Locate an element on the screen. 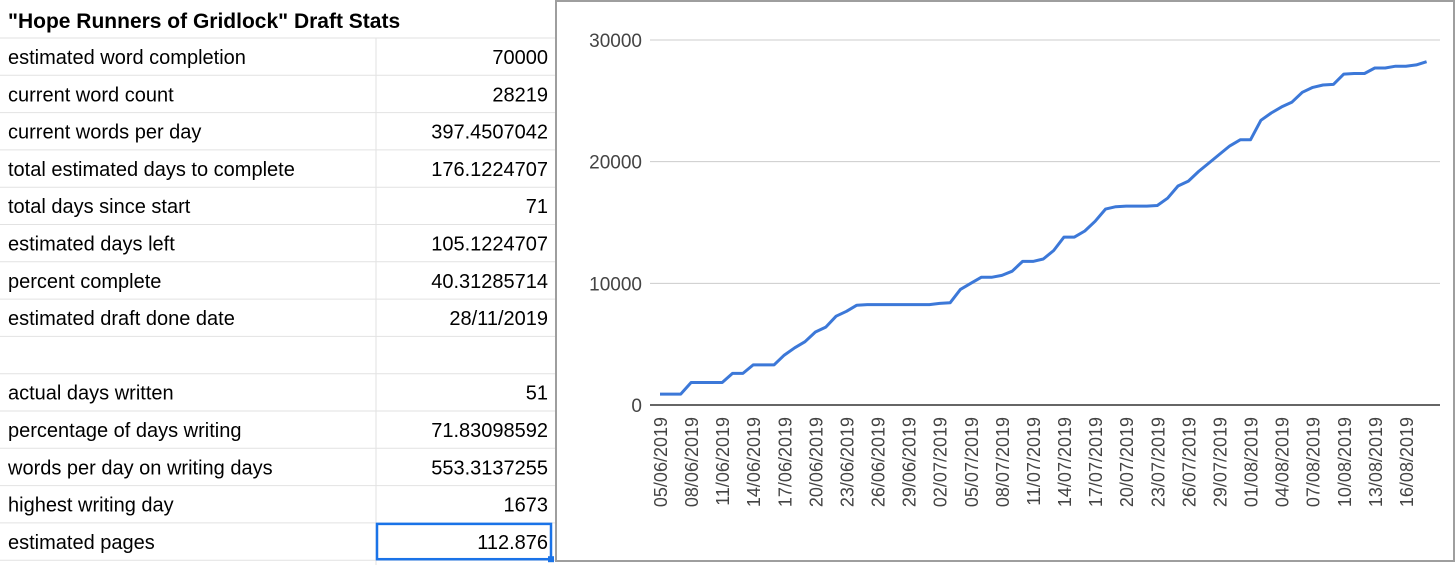 This screenshot has width=1456, height=570. x-tick-label: 14/07/2019 is located at coordinates (1065, 462).